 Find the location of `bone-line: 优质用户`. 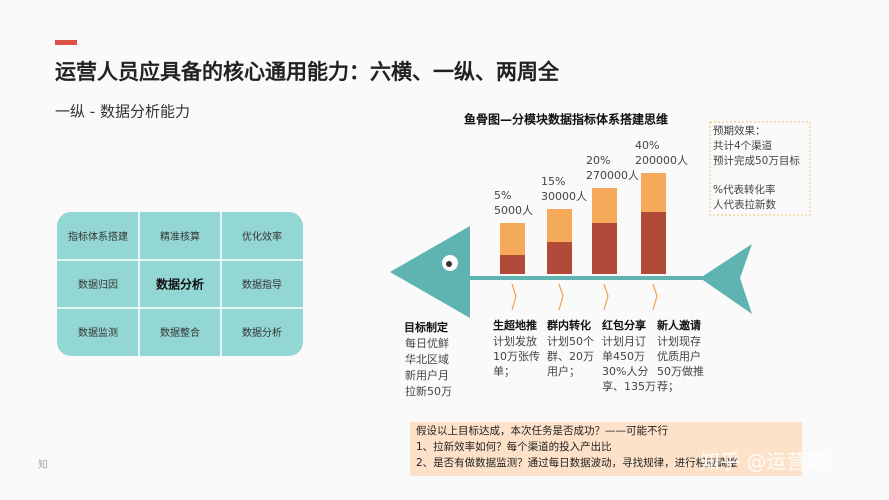

bone-line: 优质用户 is located at coordinates (679, 356).